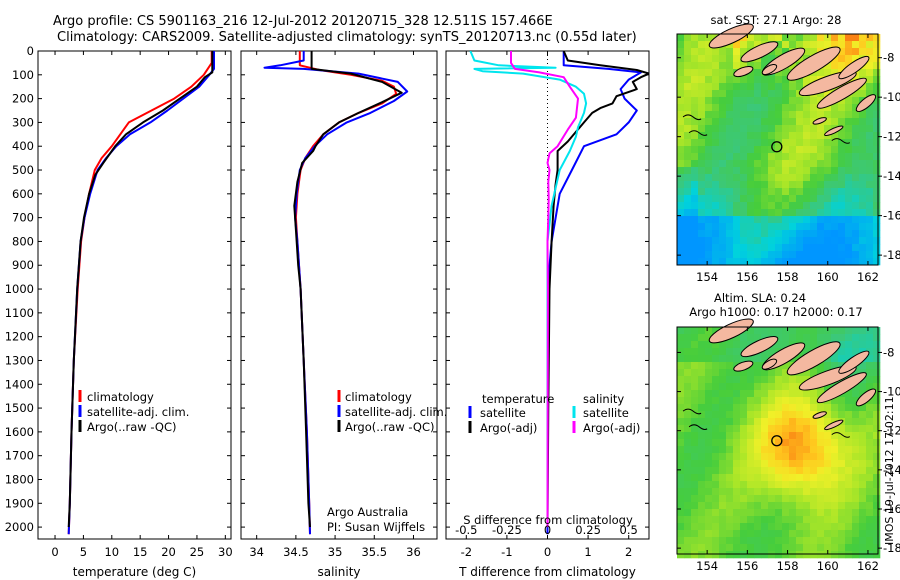  I want to click on series-group, so click(141, 293).